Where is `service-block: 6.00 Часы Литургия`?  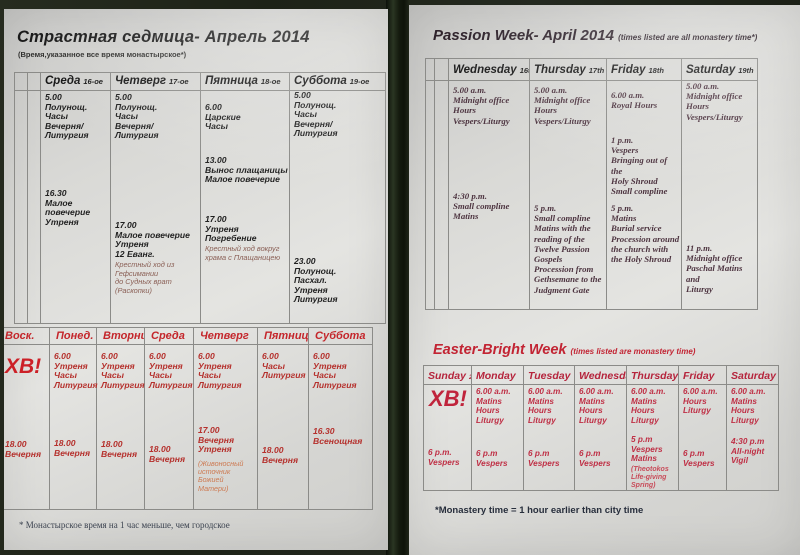 service-block: 6.00 Часы Литургия is located at coordinates (284, 366).